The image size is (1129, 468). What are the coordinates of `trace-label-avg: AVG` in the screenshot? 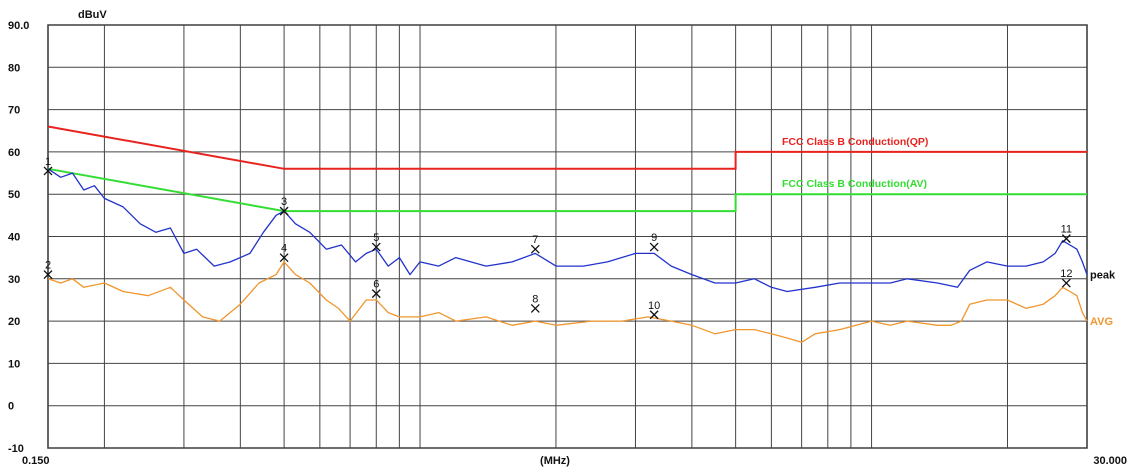 It's located at (1101, 322).